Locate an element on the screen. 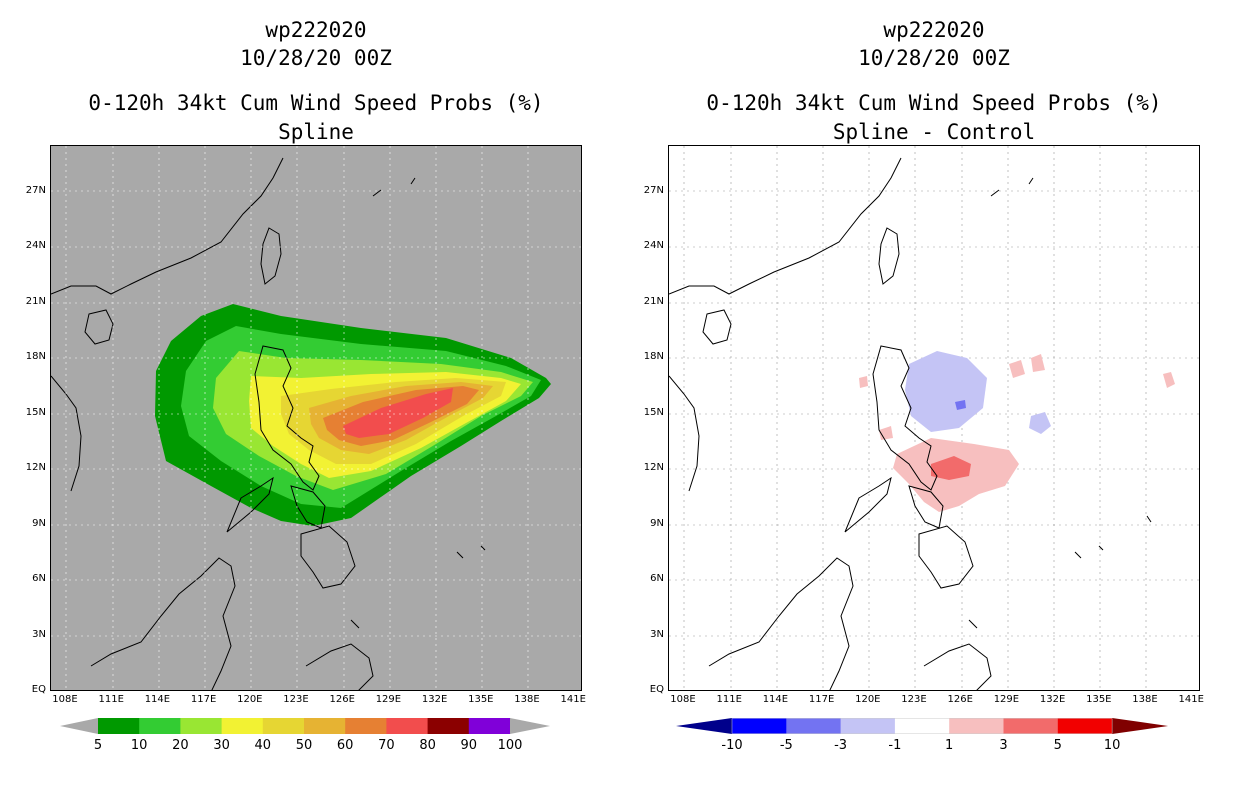  left-lon-label: 138E is located at coordinates (527, 699).